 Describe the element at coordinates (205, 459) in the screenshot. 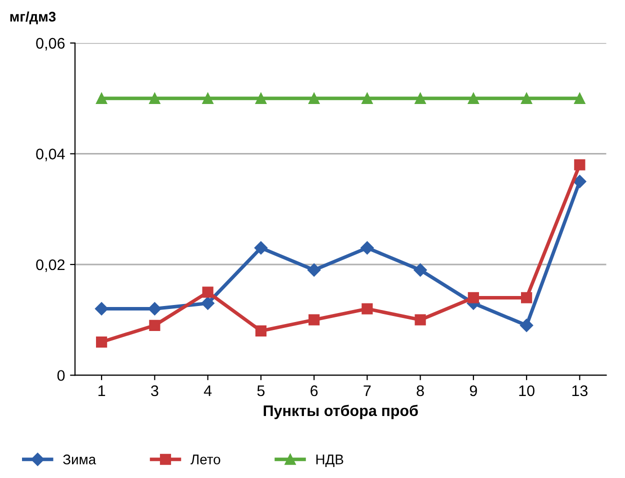

I see `legend-label: Лето` at that location.